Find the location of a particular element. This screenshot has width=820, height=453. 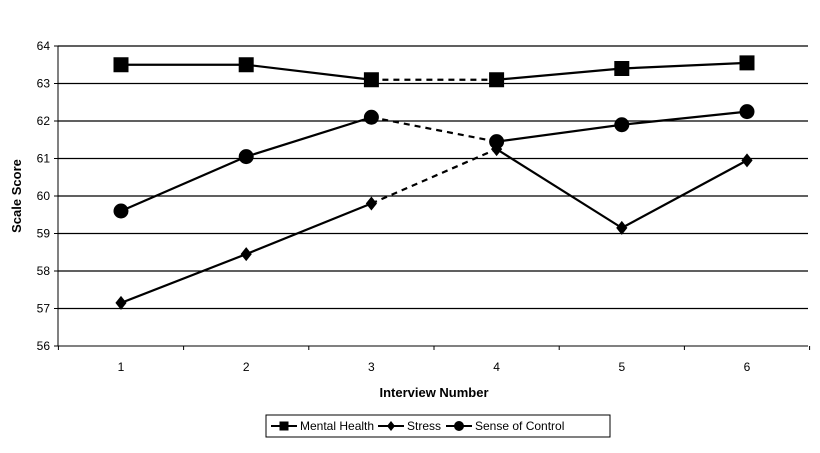

legend-box is located at coordinates (438, 426).